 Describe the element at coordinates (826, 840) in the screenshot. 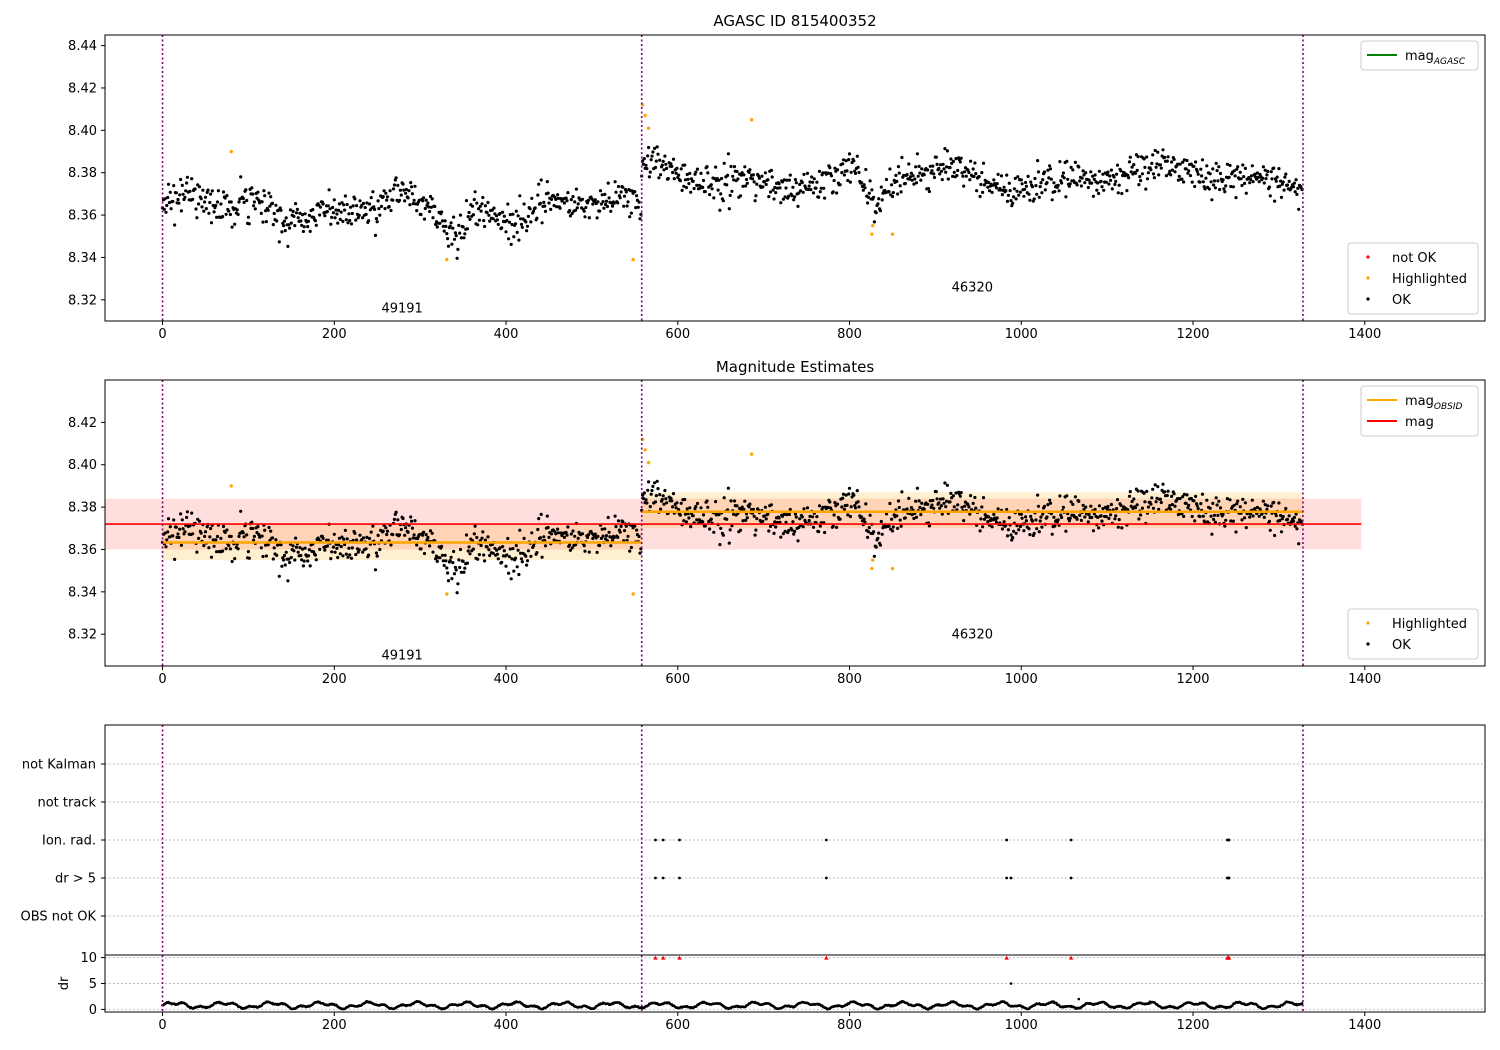

I see `flags-point` at that location.